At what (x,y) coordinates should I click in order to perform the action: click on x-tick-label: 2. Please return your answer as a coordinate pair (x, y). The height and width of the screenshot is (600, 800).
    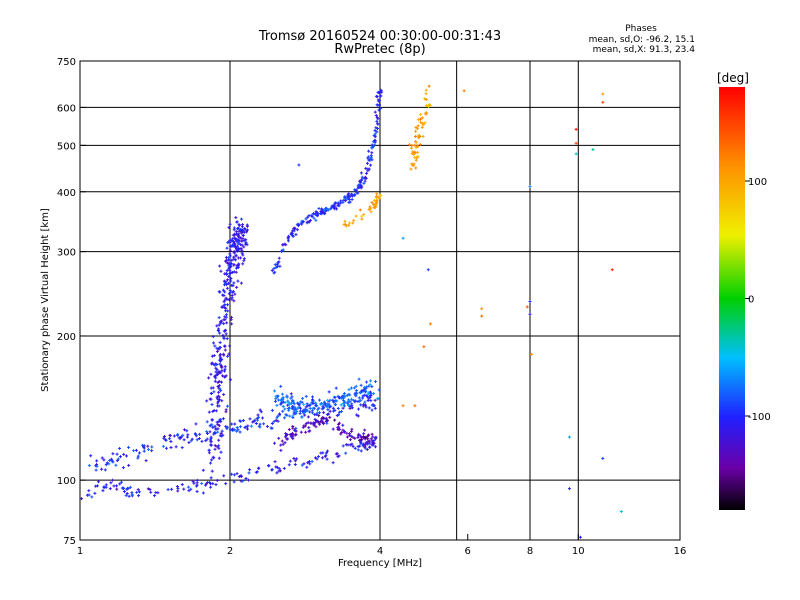
    Looking at the image, I should click on (230, 551).